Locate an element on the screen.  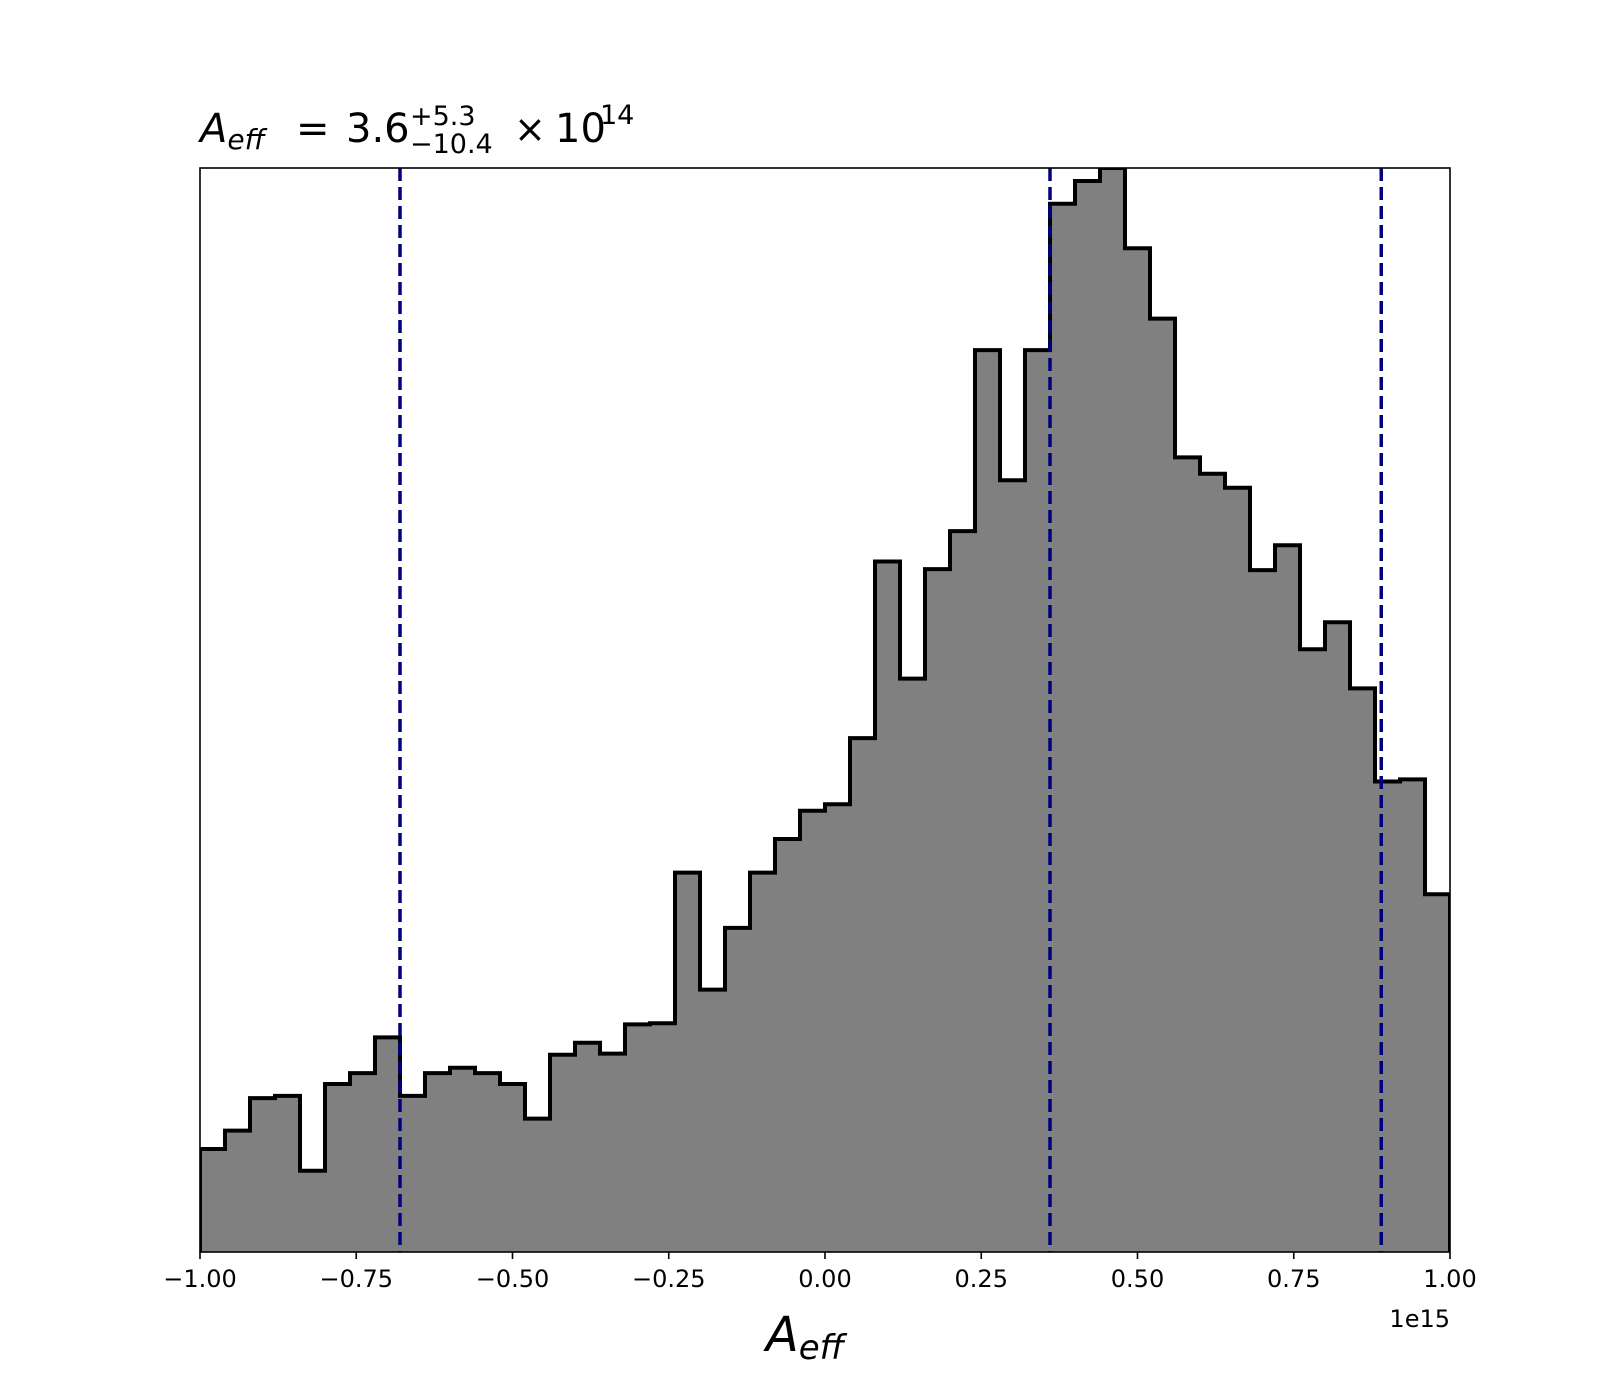
title-subscript: eff is located at coordinates (247, 139).